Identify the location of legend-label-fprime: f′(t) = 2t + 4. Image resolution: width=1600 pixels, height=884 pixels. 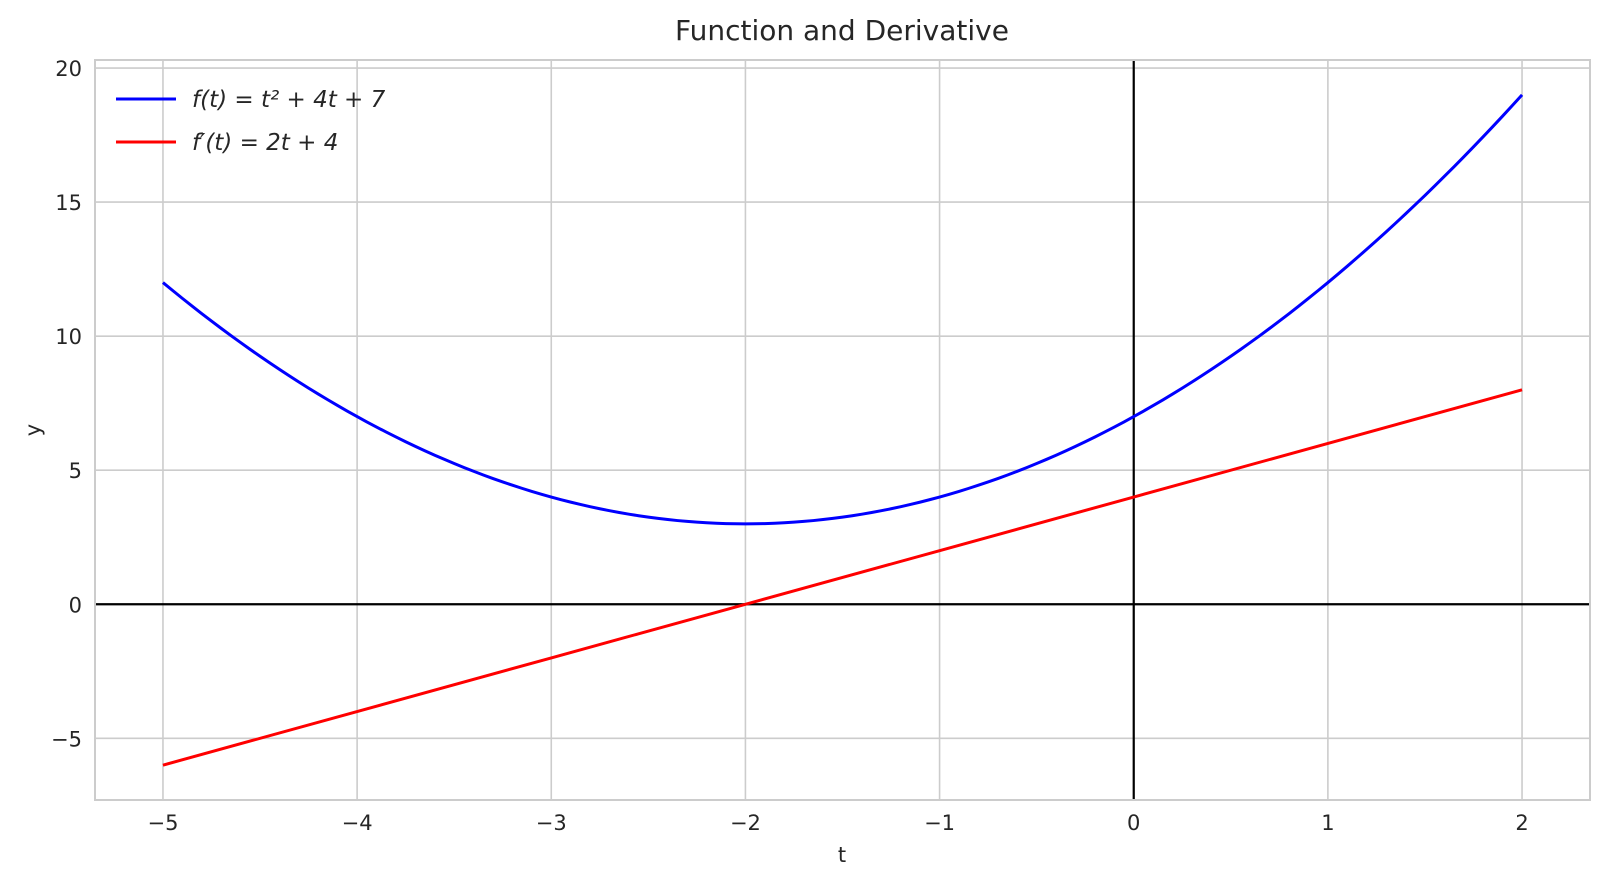
(265, 143).